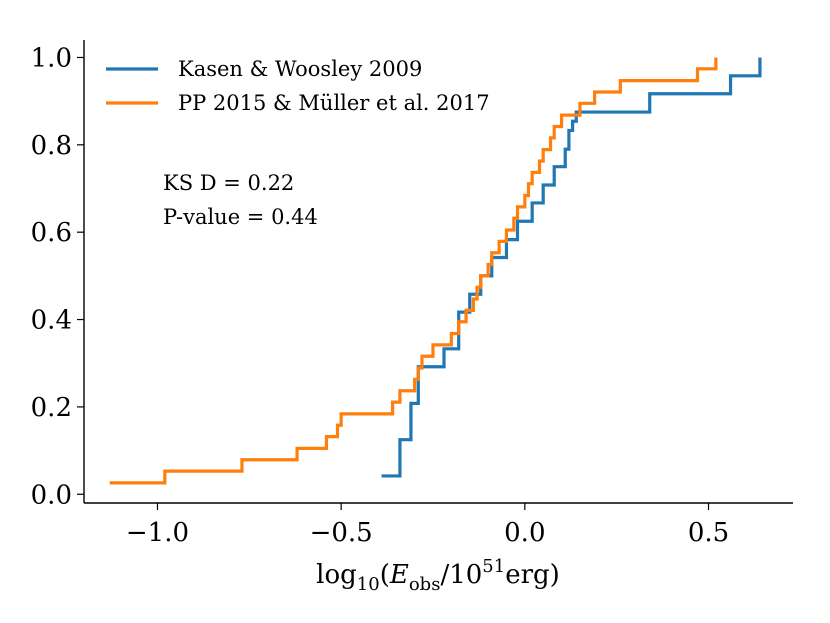 This screenshot has width=830, height=623. Describe the element at coordinates (524, 533) in the screenshot. I see `x-tick-label: 0.0` at that location.